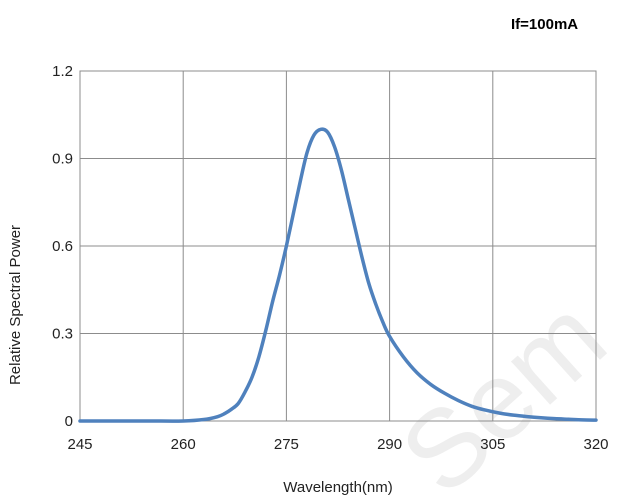 The width and height of the screenshot is (617, 499). I want to click on x-tick-label: 275, so click(286, 444).